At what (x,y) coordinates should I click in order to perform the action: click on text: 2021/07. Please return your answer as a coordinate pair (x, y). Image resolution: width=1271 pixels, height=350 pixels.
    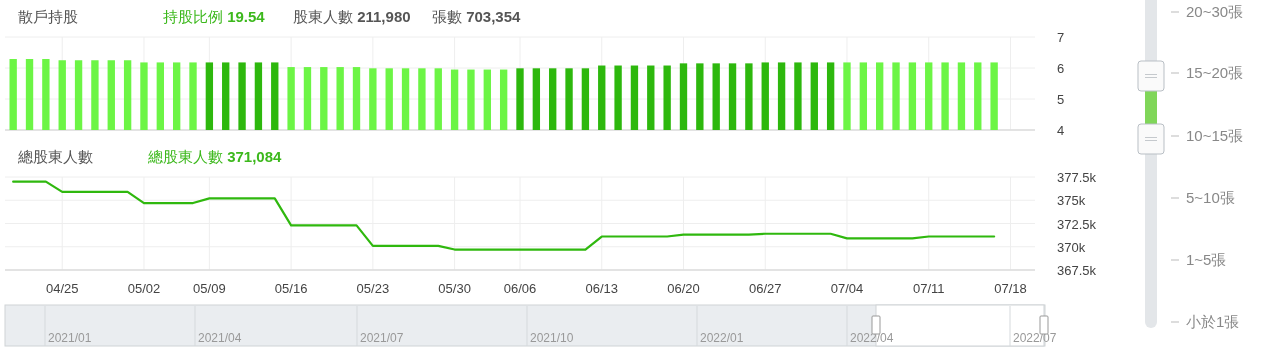
    Looking at the image, I should click on (382, 338).